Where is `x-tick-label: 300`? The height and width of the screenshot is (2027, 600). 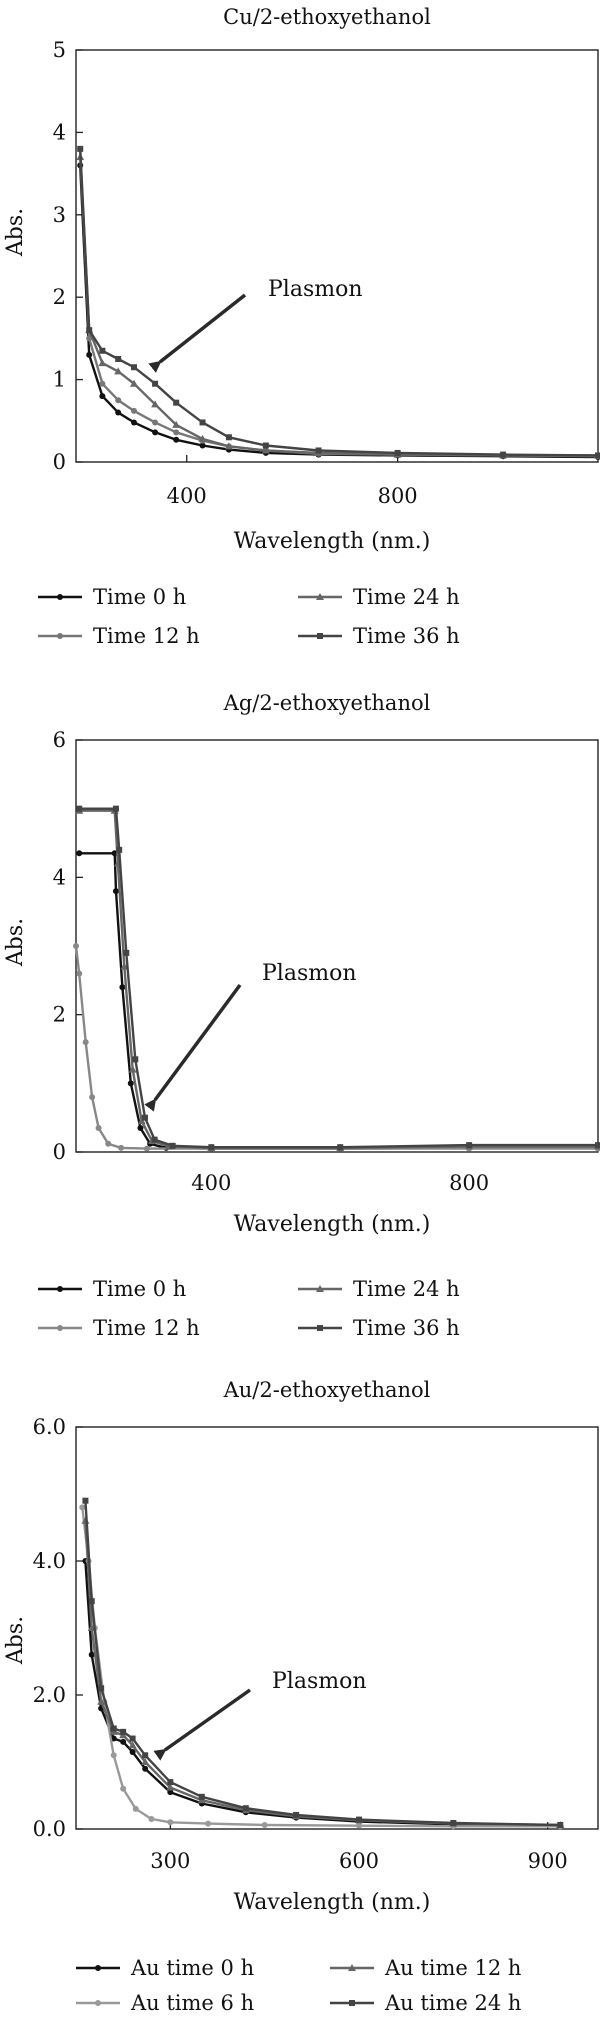 x-tick-label: 300 is located at coordinates (170, 1861).